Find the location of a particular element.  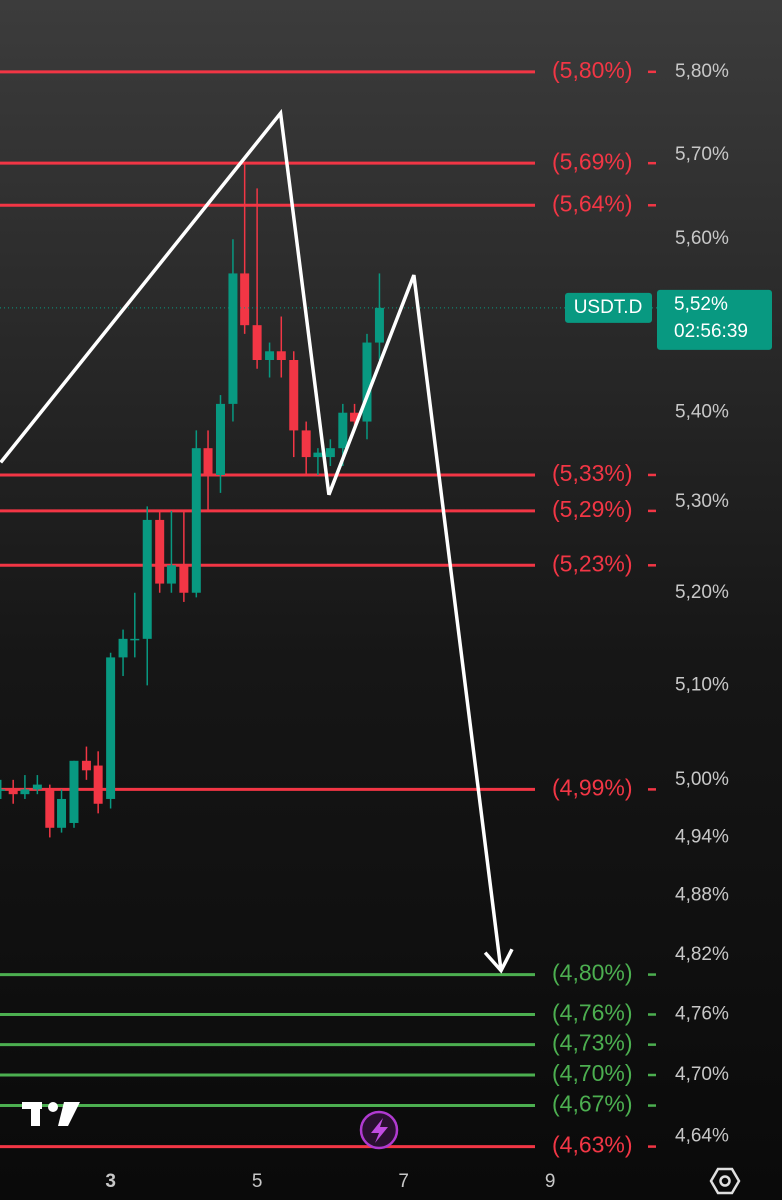

symbol-tag is located at coordinates (608, 307).